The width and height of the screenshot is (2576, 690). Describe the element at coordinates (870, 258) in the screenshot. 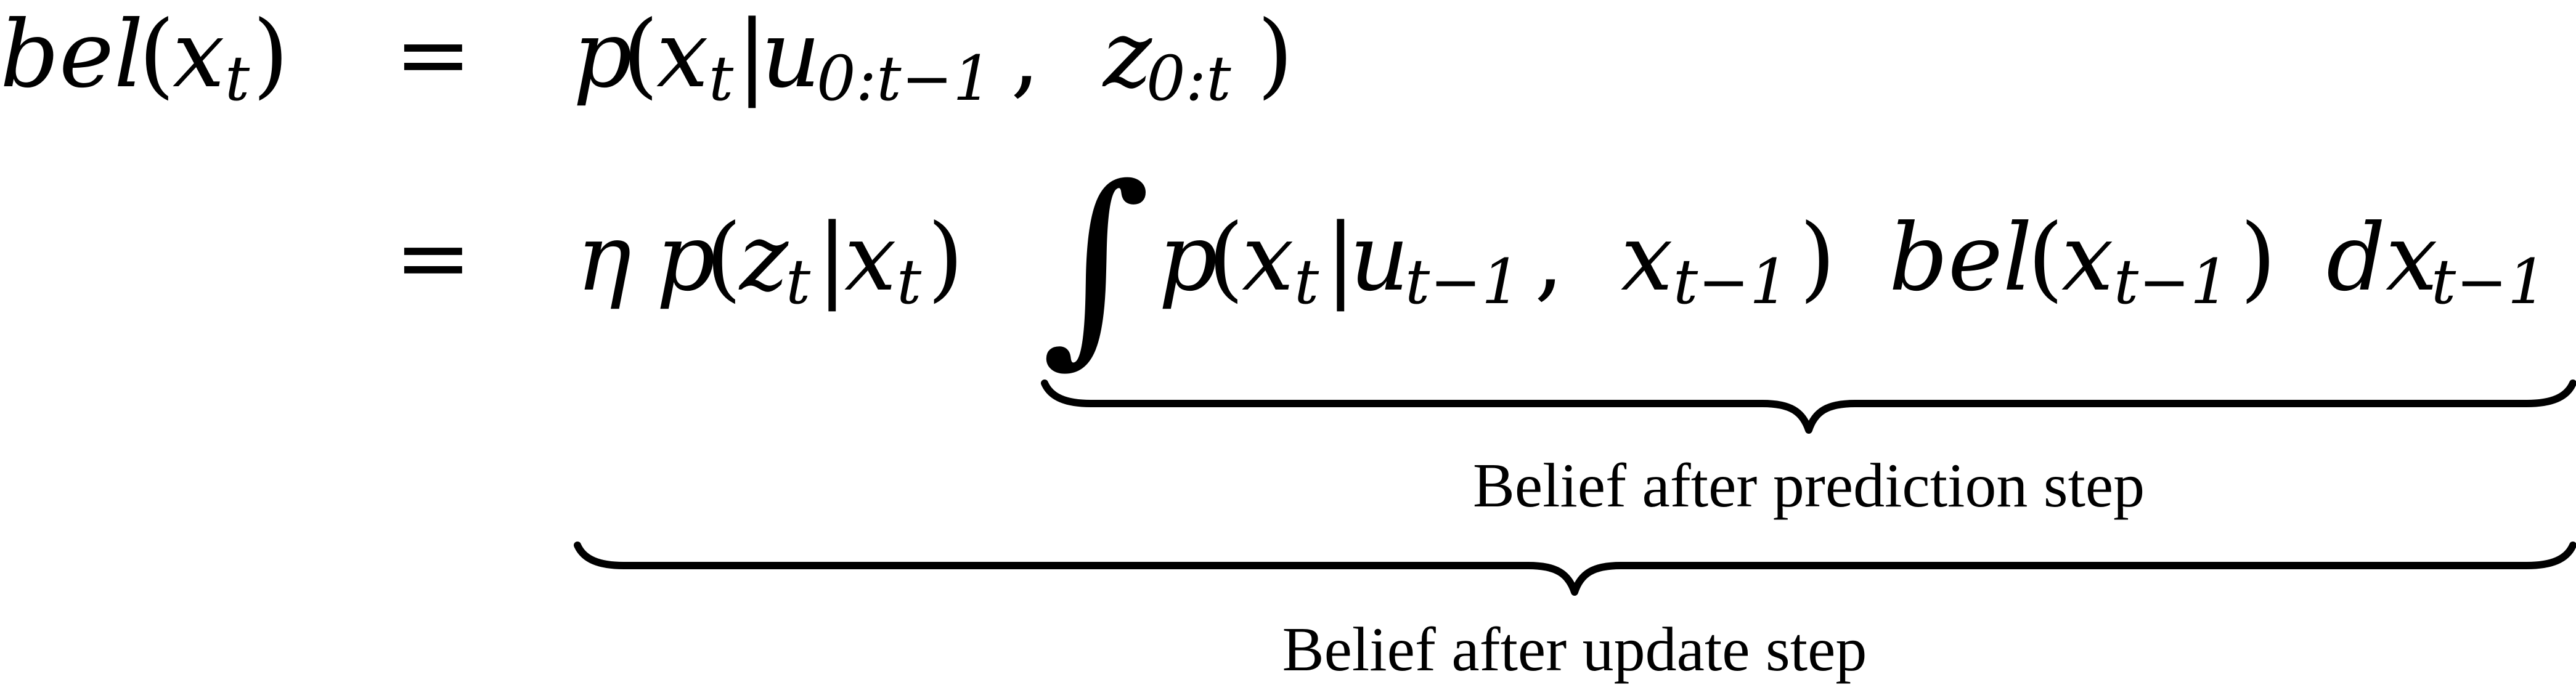

I see `meas-x: x` at that location.